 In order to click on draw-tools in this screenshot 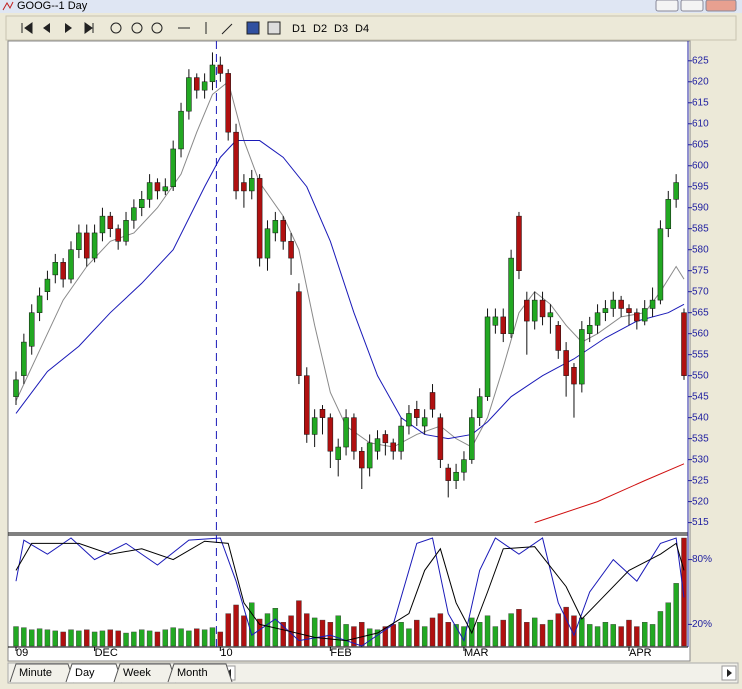, I will do `click(205, 28)`.